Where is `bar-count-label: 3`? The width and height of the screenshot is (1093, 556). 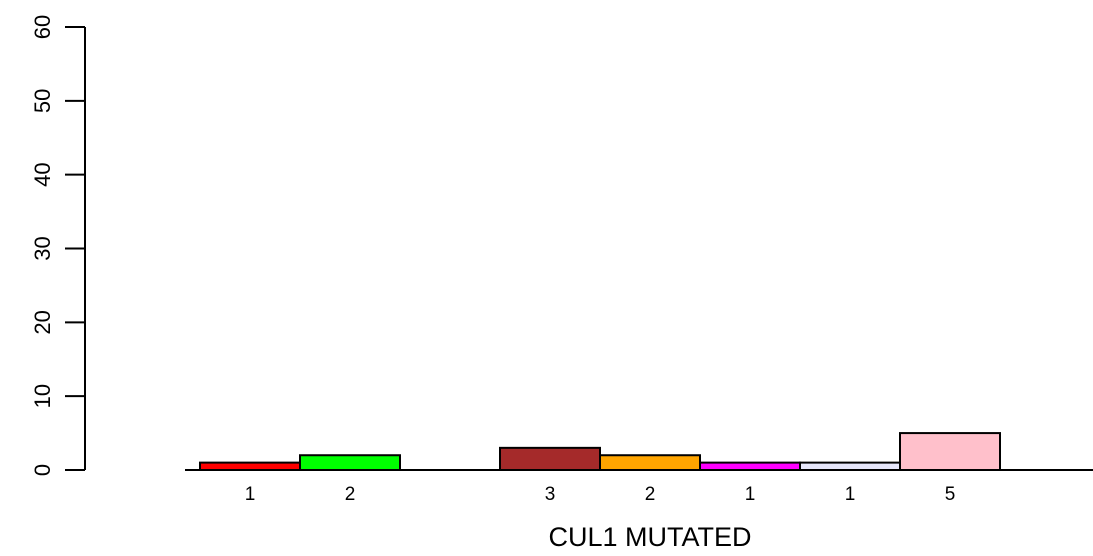 bar-count-label: 3 is located at coordinates (550, 494).